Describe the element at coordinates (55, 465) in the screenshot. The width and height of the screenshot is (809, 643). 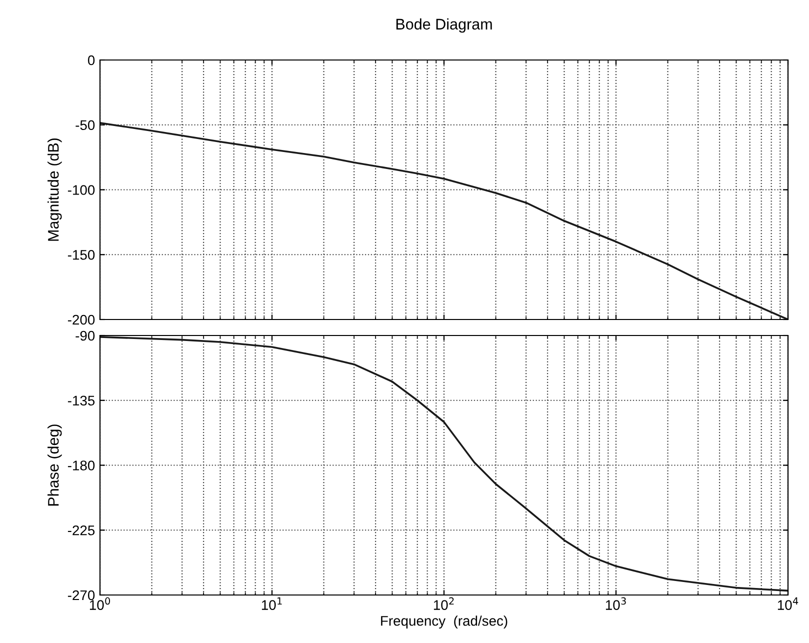
I see `y-axis-title: Phase (deg)` at that location.